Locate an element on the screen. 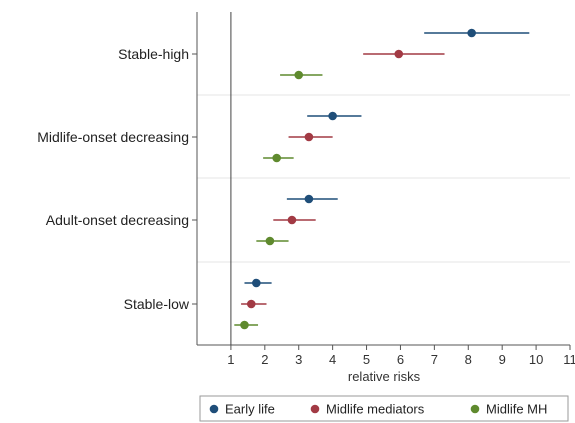  category-label: Stable-low is located at coordinates (157, 304).